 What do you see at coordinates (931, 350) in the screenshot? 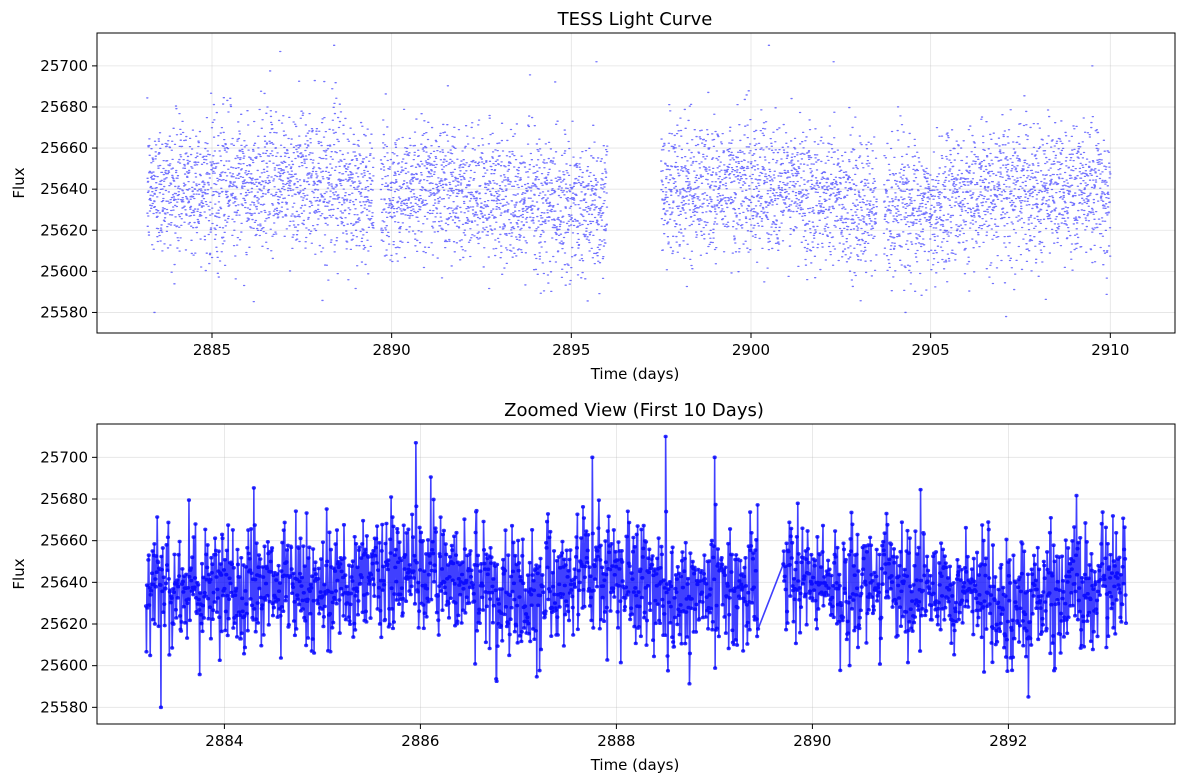
I see `x-tick-label: 2905` at bounding box center [931, 350].